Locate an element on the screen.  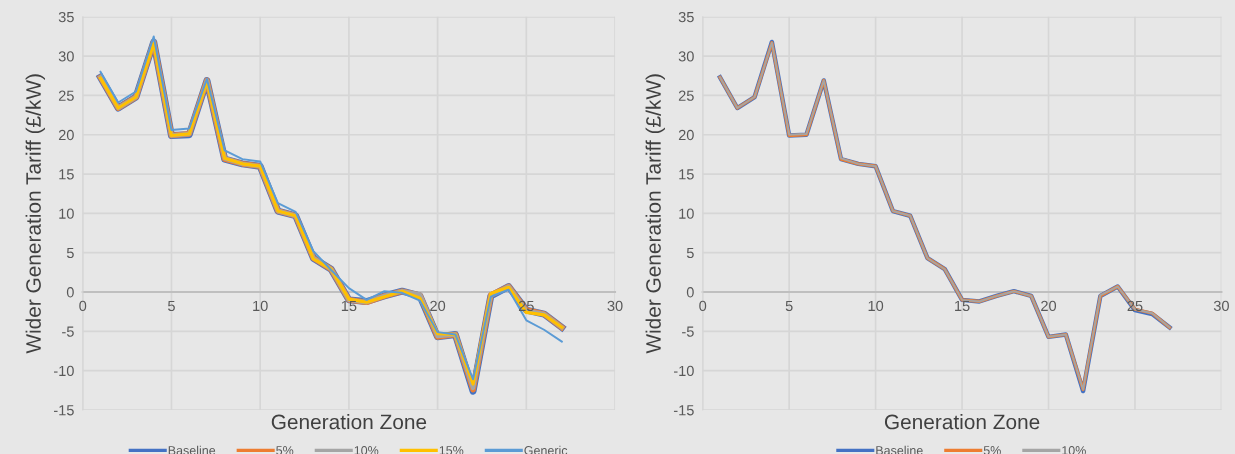
legend-label: 15% is located at coordinates (451, 450).